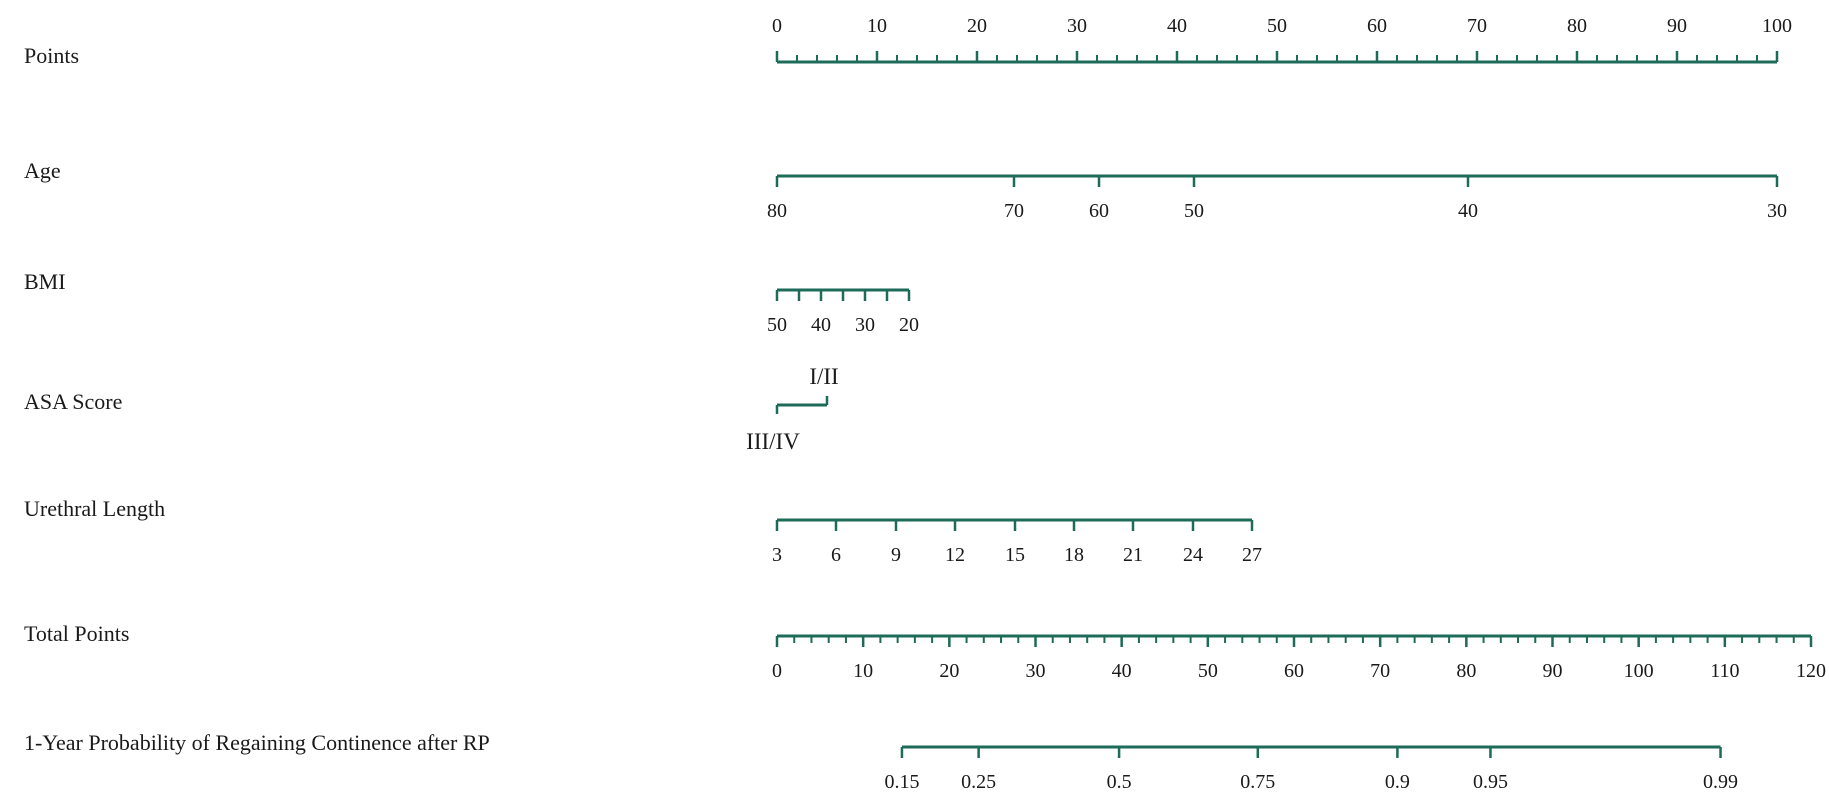 The width and height of the screenshot is (1829, 802). Describe the element at coordinates (1677, 26) in the screenshot. I see `tick-label-points: 90` at that location.